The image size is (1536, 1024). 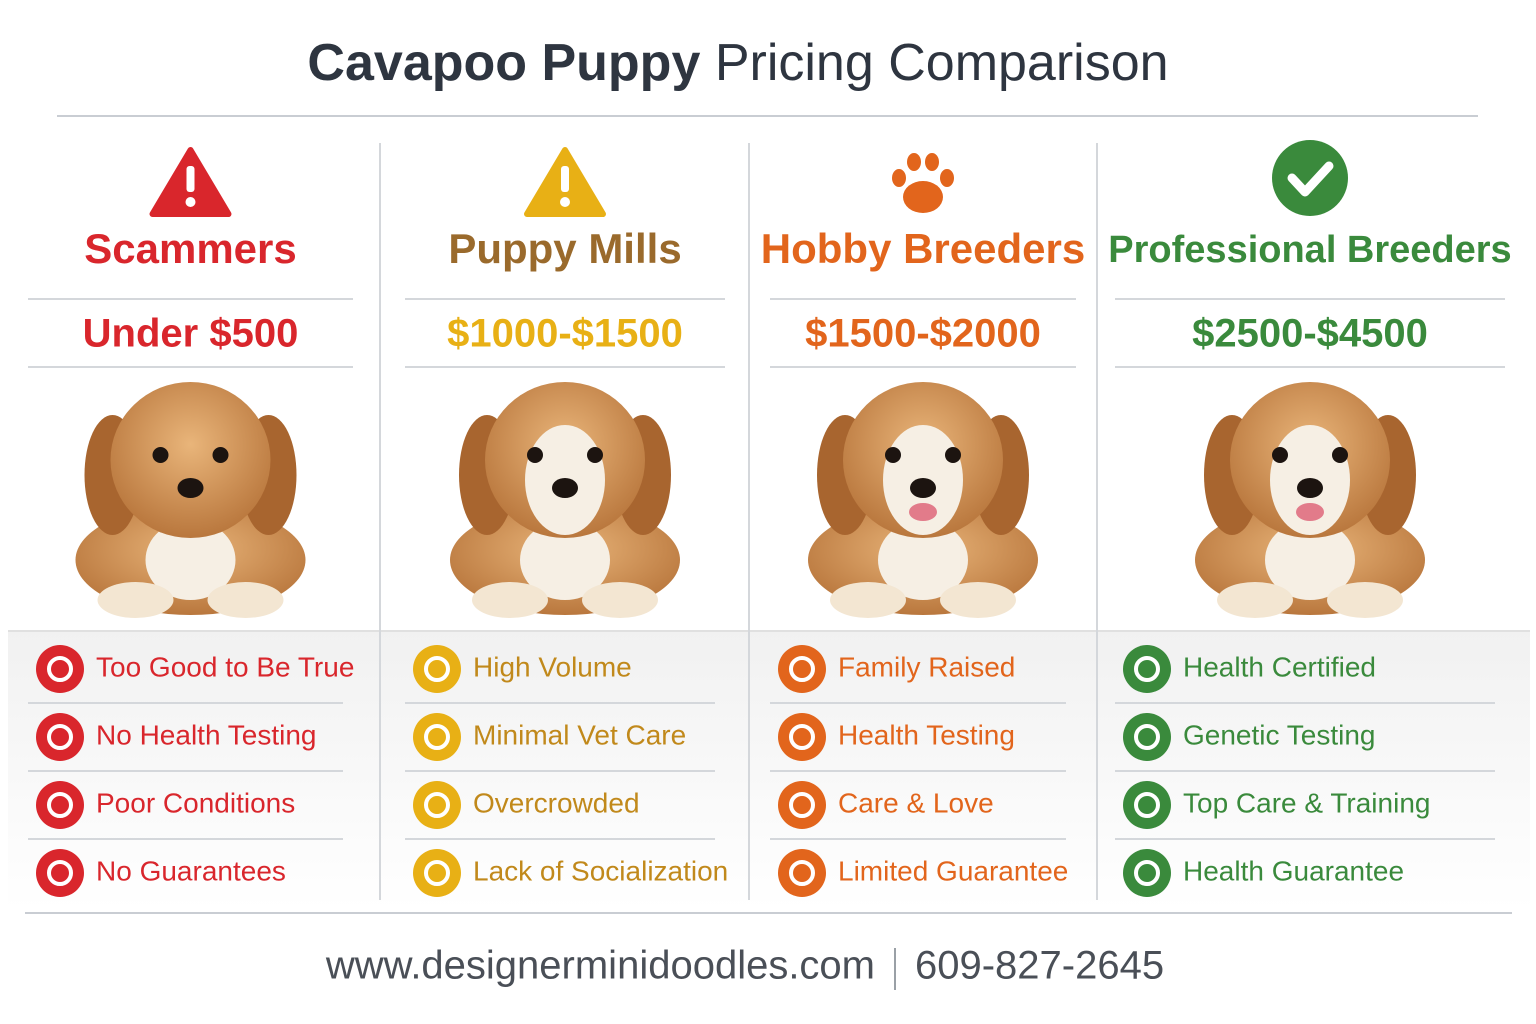 I want to click on price: $2500-$4500, so click(x=1310, y=334).